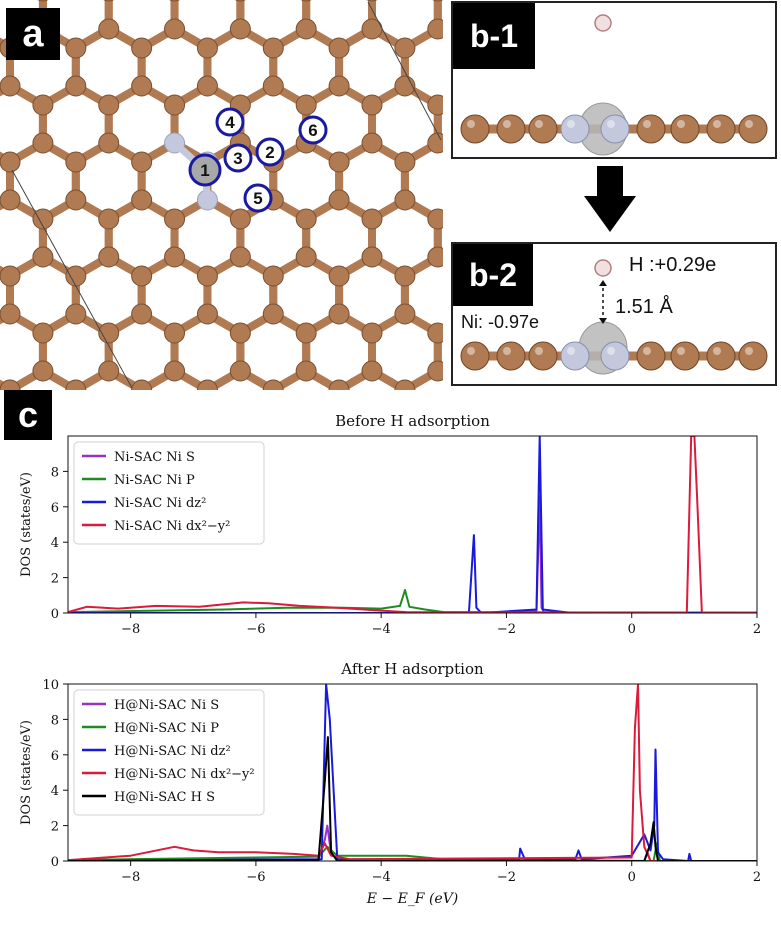 This screenshot has width=781, height=949. Describe the element at coordinates (614, 129) in the screenshot. I see `side-atoms` at that location.